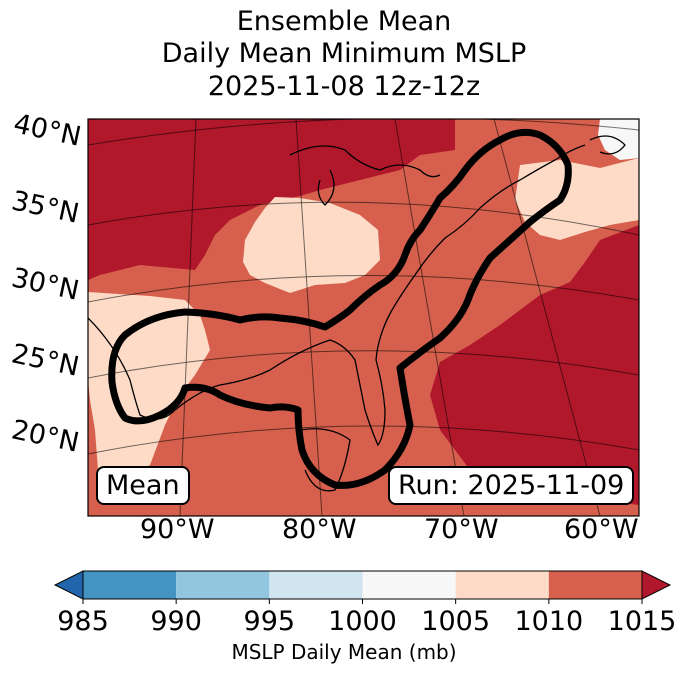 The height and width of the screenshot is (674, 688). I want to click on colorbar, so click(362, 587).